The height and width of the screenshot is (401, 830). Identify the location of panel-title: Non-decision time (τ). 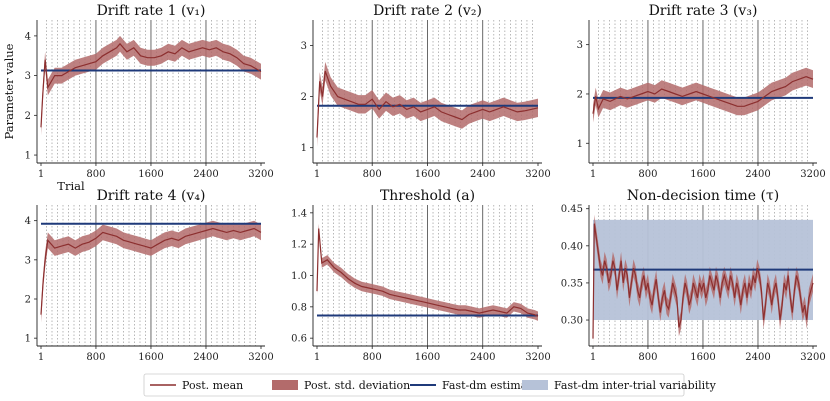
(703, 196).